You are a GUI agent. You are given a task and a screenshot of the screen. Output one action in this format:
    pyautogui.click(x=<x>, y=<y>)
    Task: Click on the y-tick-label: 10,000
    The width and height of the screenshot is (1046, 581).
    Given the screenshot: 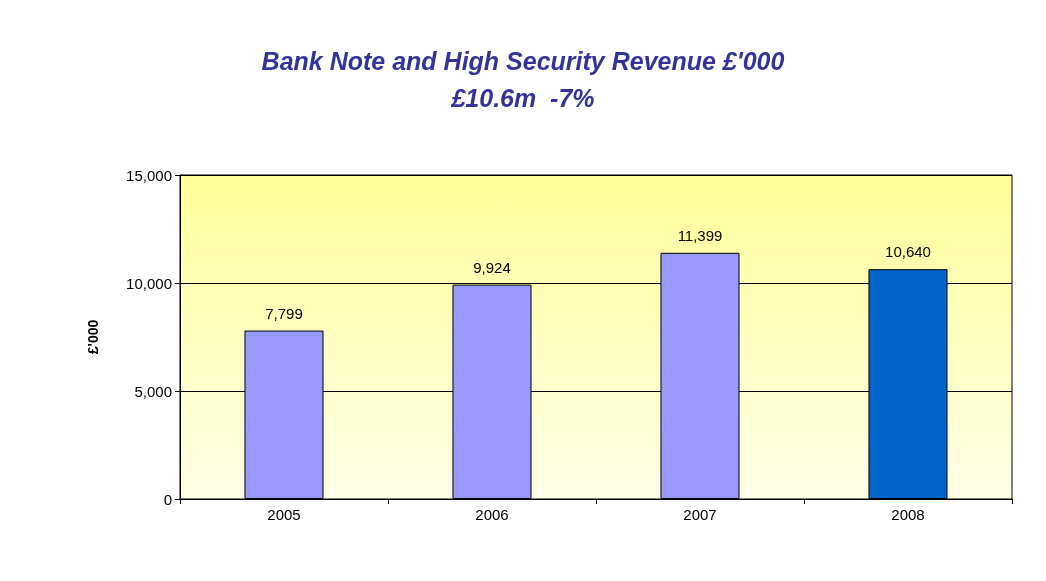 What is the action you would take?
    pyautogui.click(x=149, y=283)
    